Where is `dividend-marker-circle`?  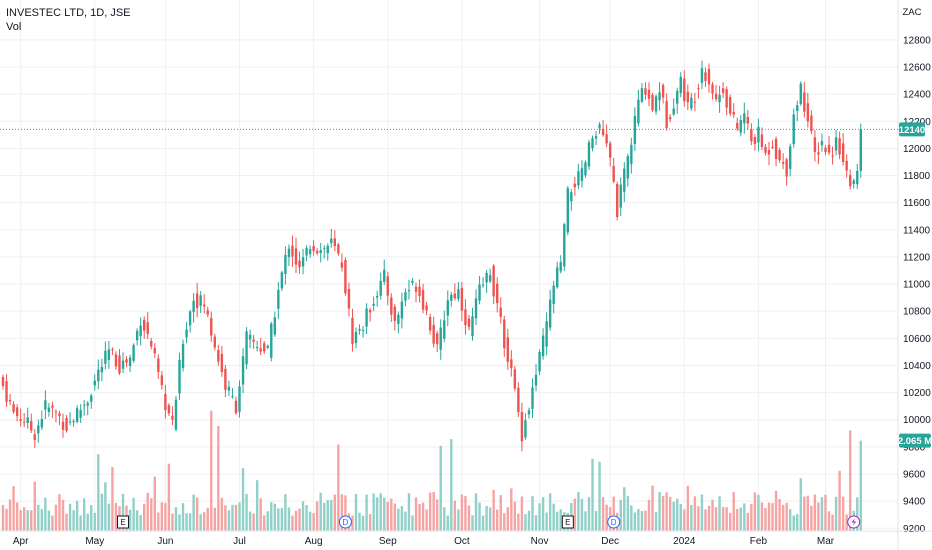 dividend-marker-circle is located at coordinates (614, 522).